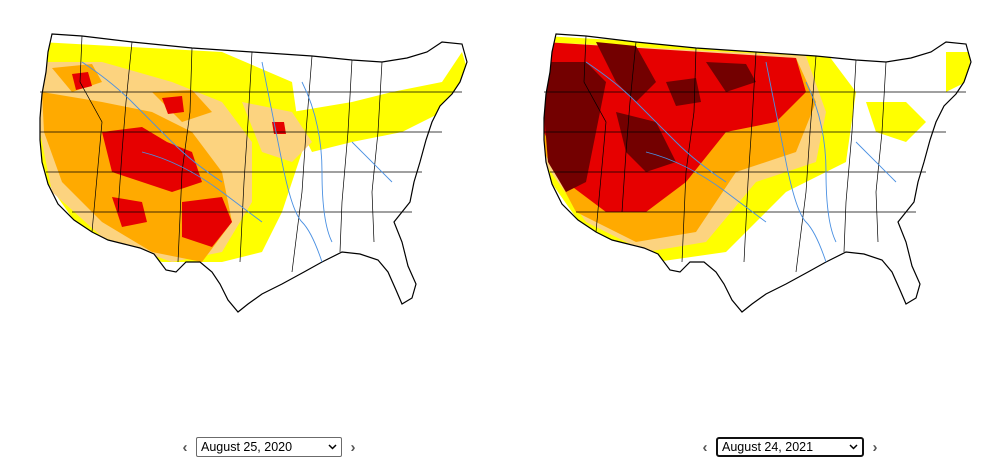 Image resolution: width=1008 pixels, height=468 pixels. I want to click on date-controls-2020: ‹ August 25, 2020 ›, so click(269, 447).